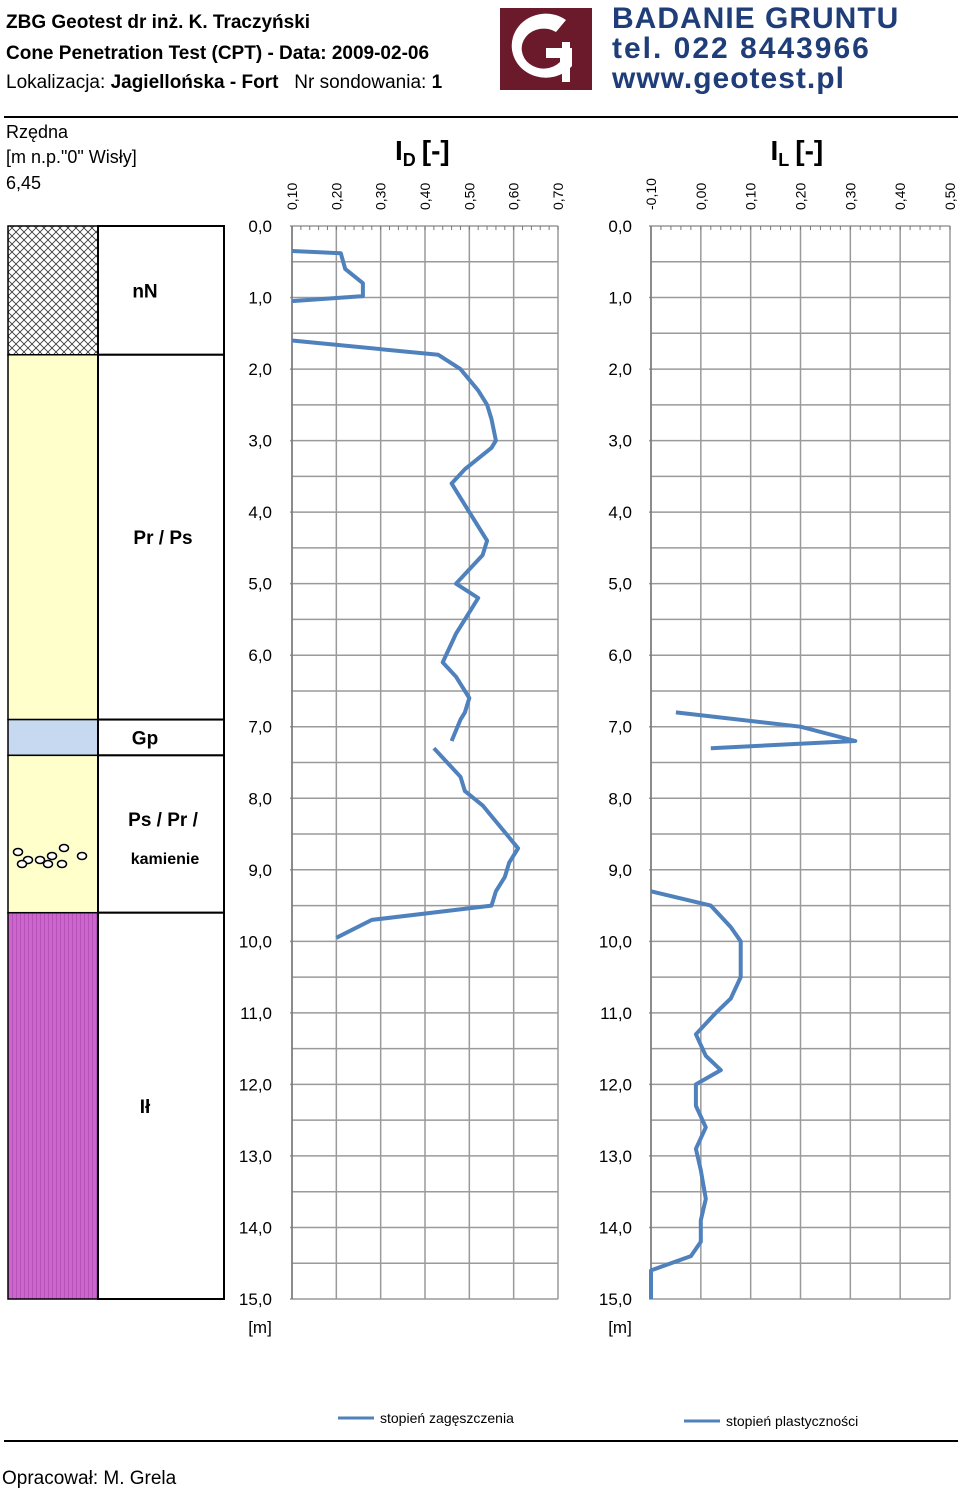 Image resolution: width=960 pixels, height=1492 pixels. I want to click on elevation-label: Rzędna, so click(37, 132).